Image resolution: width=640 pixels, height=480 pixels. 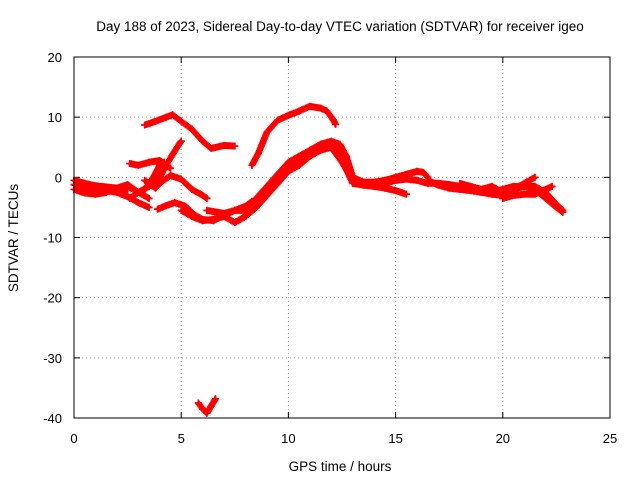 I want to click on y-tick-label: -20, so click(x=52, y=298).